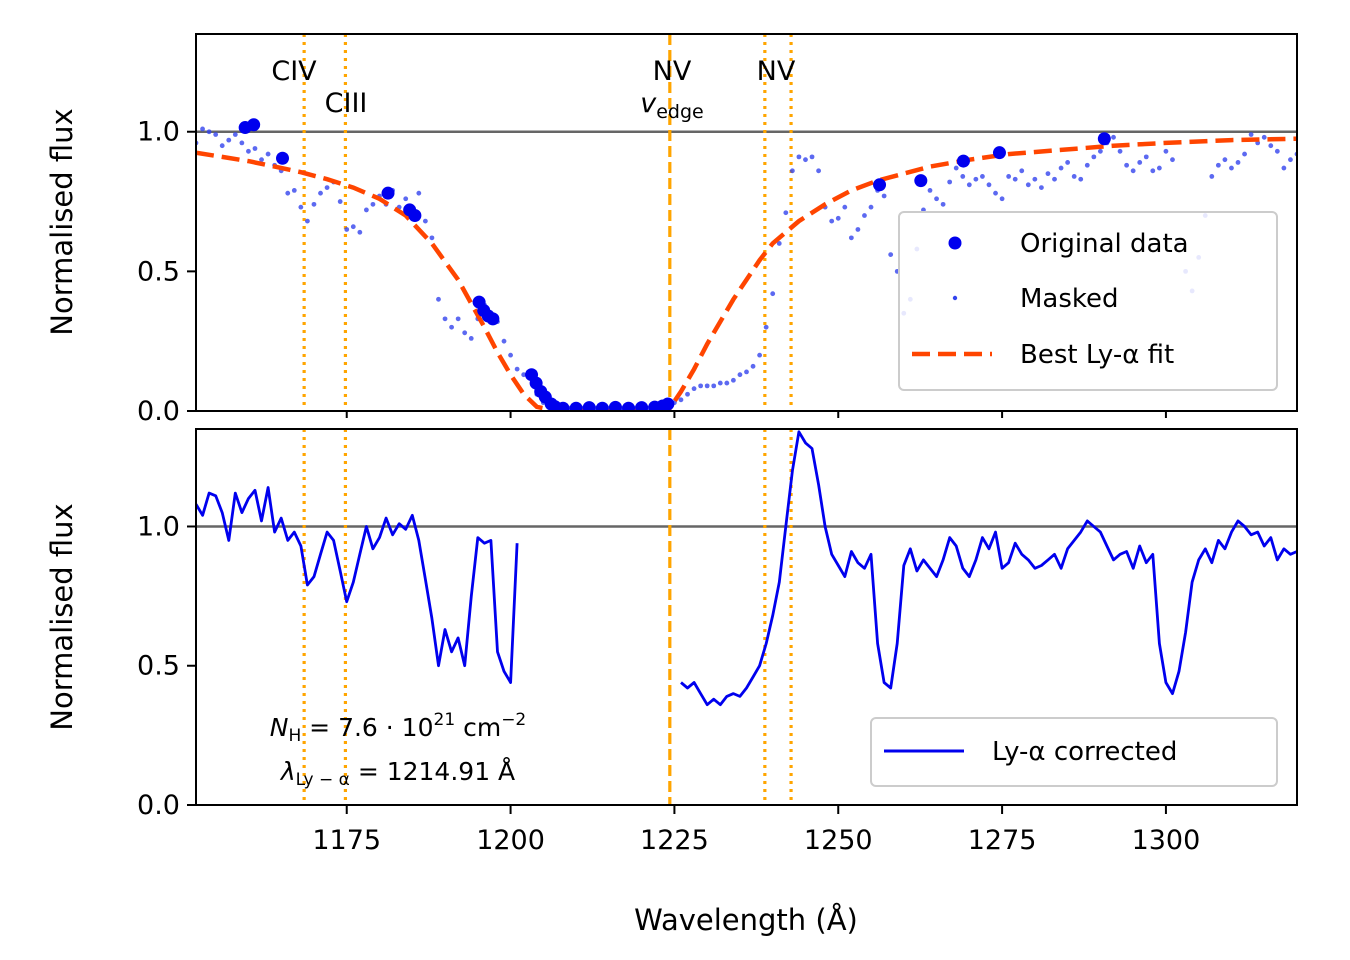 Image resolution: width=1350 pixels, height=960 pixels. What do you see at coordinates (533, 89) in the screenshot?
I see `top-line-labels: CIV CIII NV NV vedge` at bounding box center [533, 89].